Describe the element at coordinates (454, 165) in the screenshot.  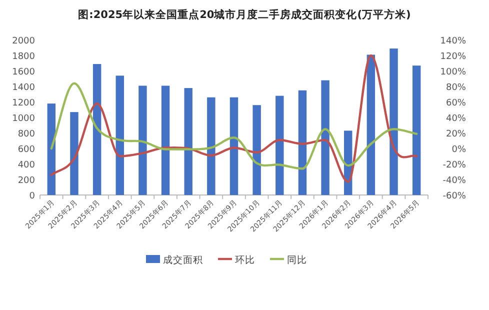
I see `y2-tick-label: -20%` at that location.